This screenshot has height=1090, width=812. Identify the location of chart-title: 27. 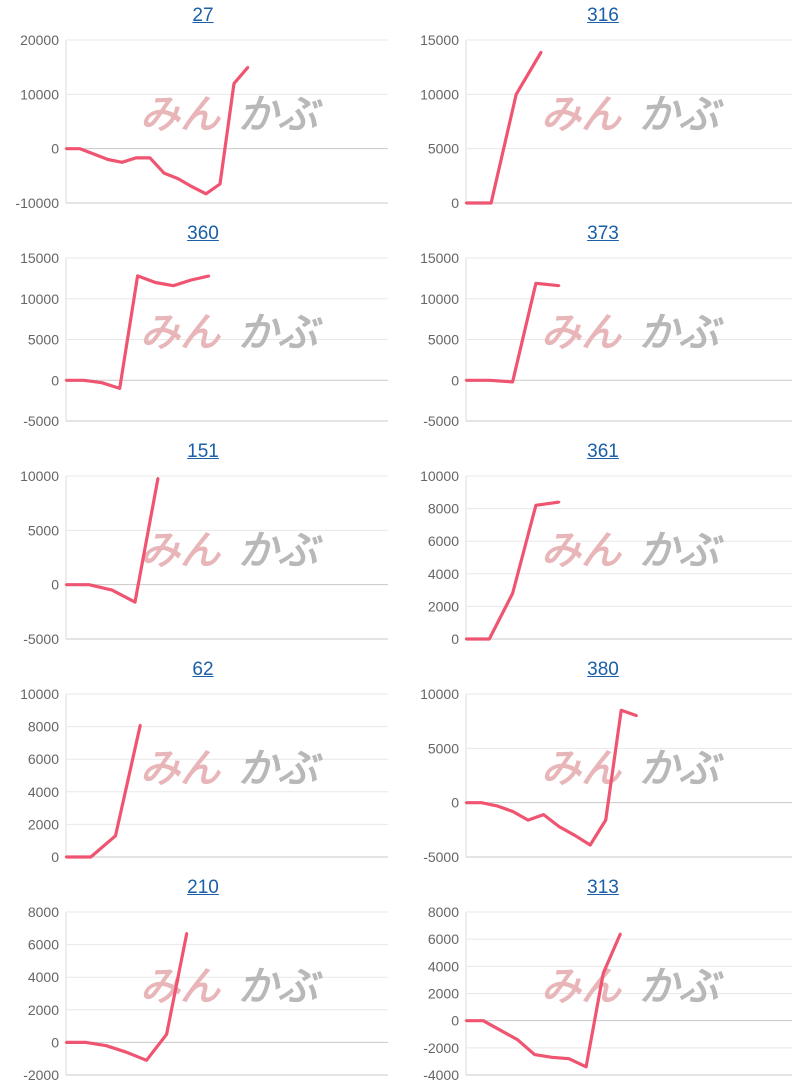
(203, 16).